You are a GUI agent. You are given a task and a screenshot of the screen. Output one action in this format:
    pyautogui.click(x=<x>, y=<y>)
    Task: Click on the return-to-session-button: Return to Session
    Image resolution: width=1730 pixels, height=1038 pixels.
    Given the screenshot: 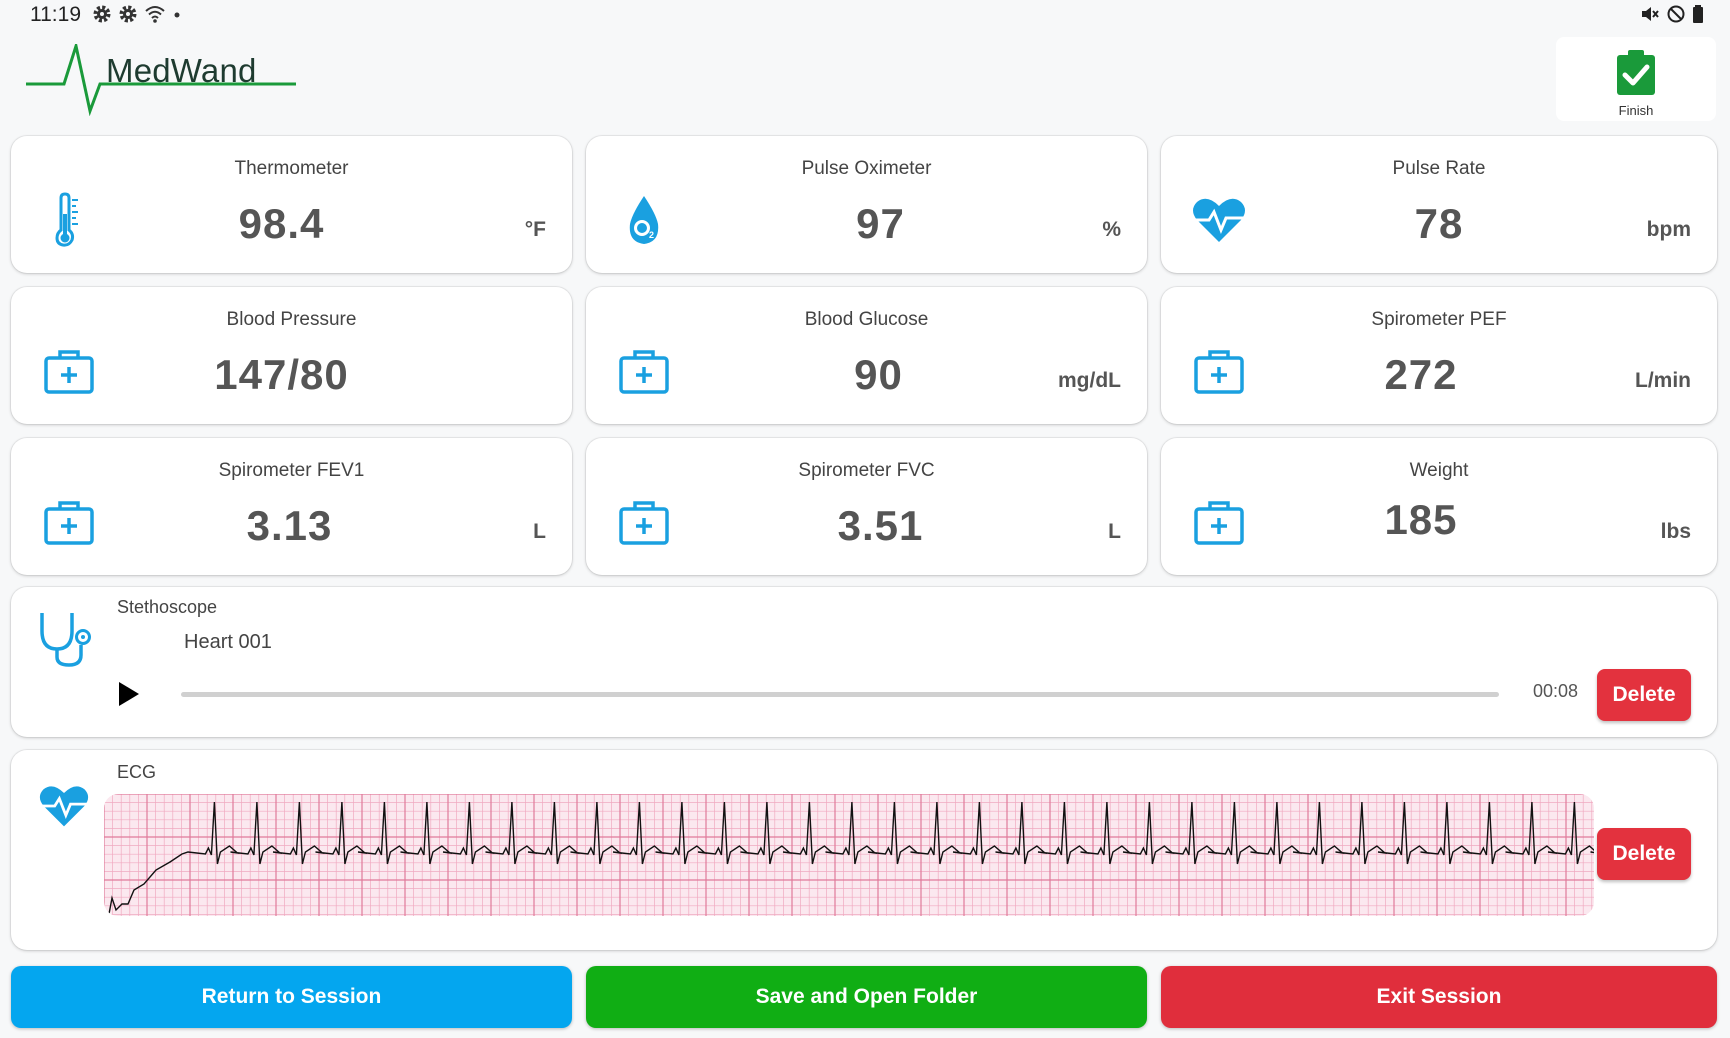 What is the action you would take?
    pyautogui.click(x=291, y=997)
    